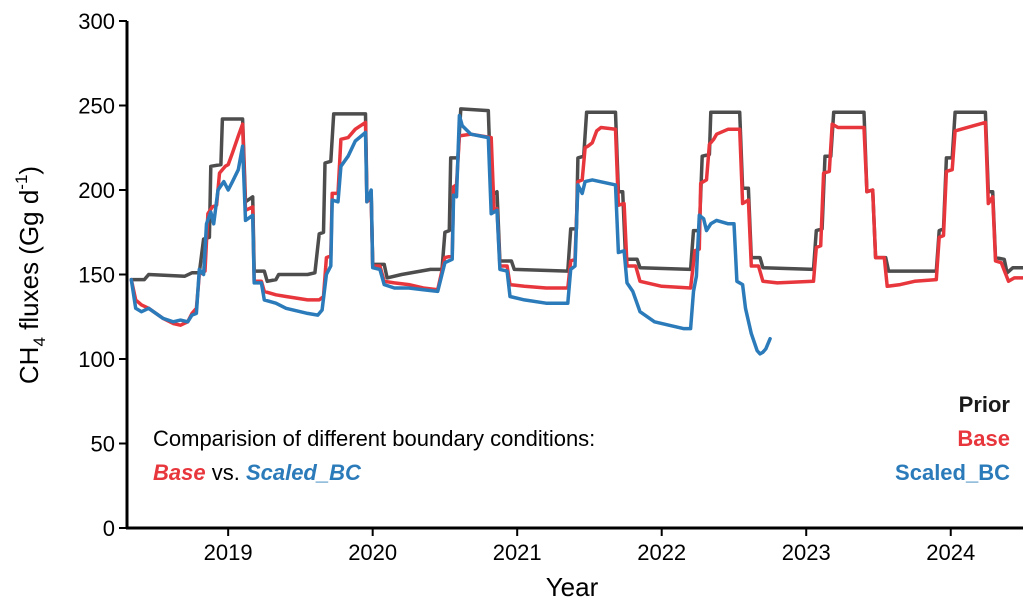  Describe the element at coordinates (372, 552) in the screenshot. I see `x-tick-label: 2020` at that location.